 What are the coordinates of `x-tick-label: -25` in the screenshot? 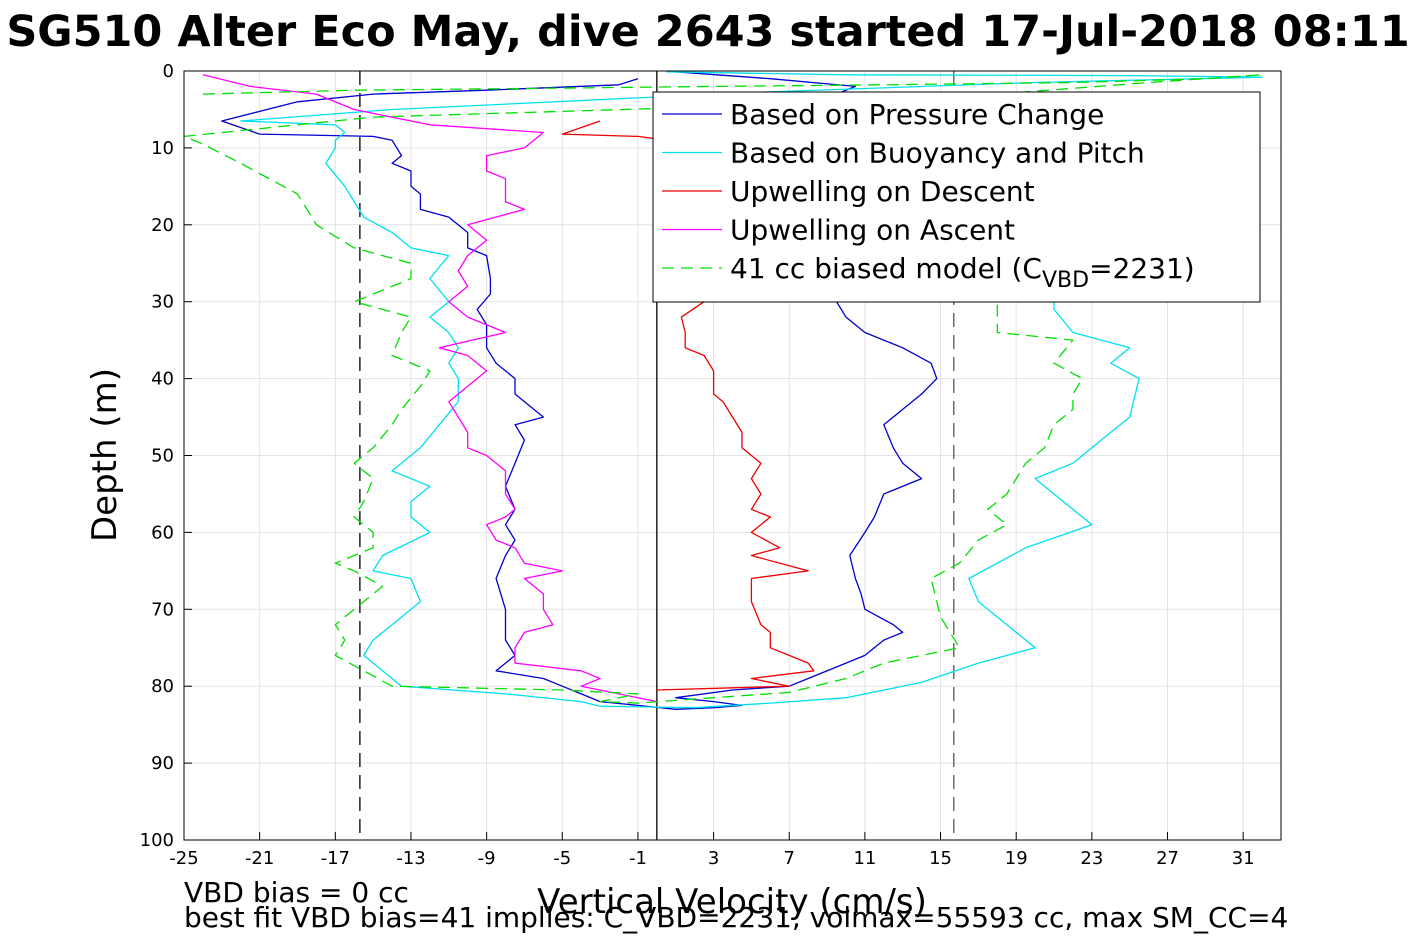 It's located at (183, 858).